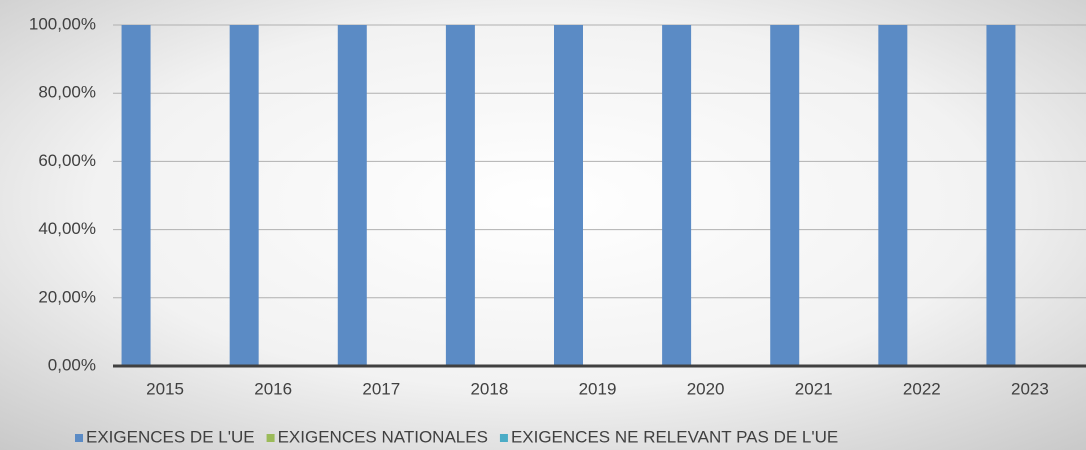 Image resolution: width=1086 pixels, height=450 pixels. I want to click on y-tick-label: 0,00%, so click(72, 364).